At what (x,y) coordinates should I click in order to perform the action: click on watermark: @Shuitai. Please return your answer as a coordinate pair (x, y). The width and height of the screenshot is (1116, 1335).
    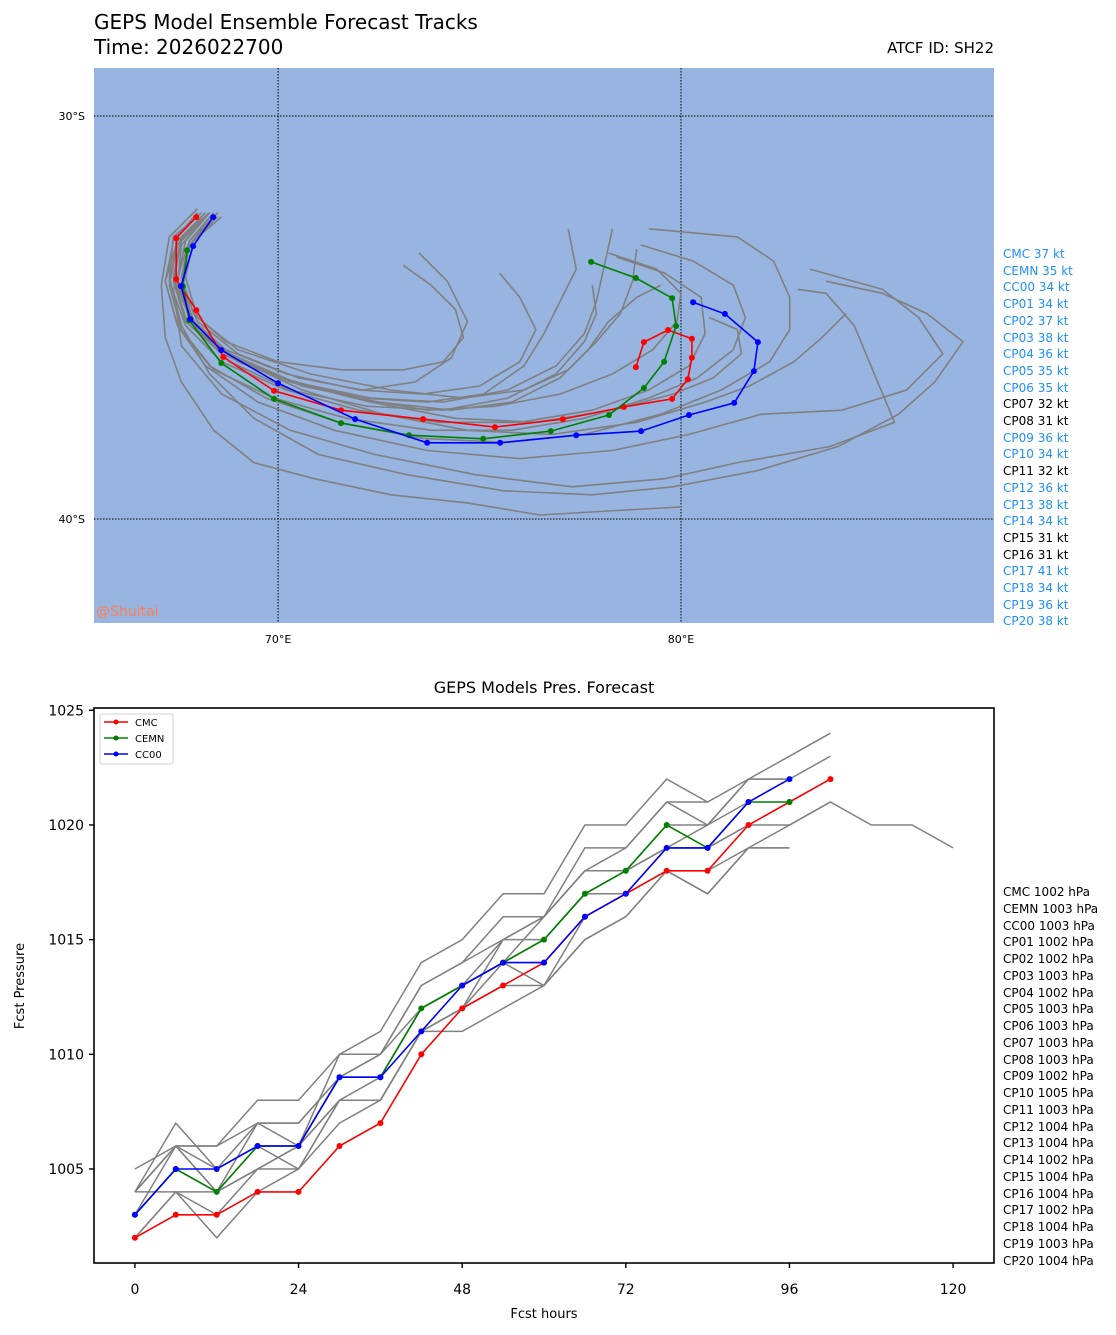
    Looking at the image, I should click on (127, 612).